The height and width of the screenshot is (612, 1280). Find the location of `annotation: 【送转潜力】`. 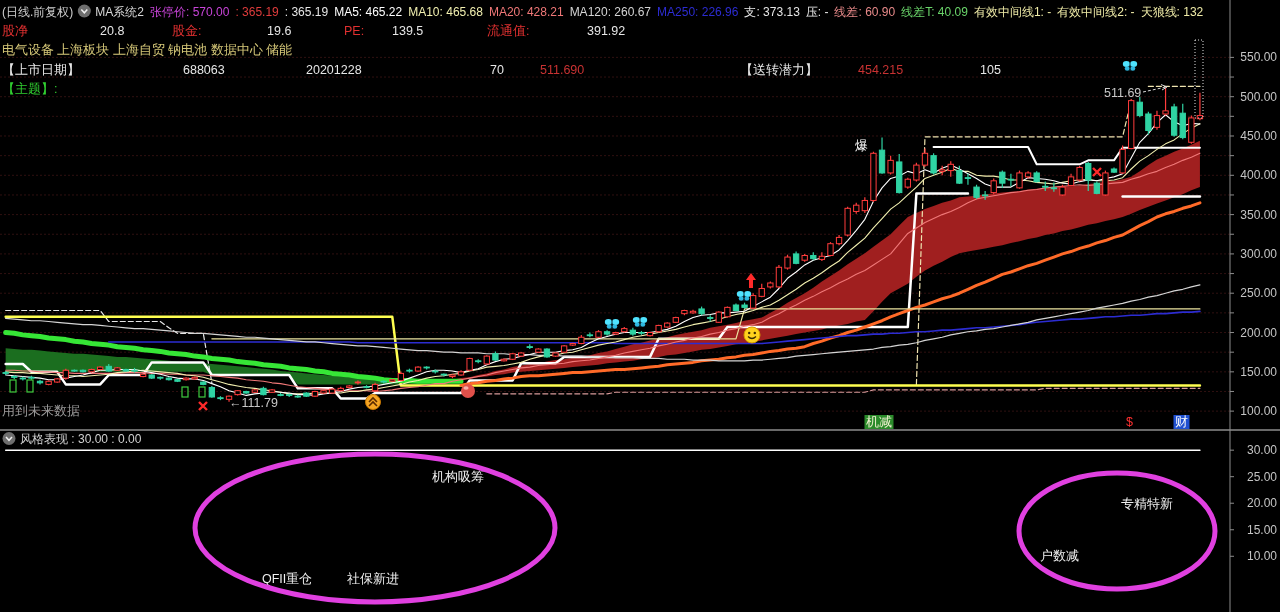

annotation: 【送转潜力】 is located at coordinates (779, 70).